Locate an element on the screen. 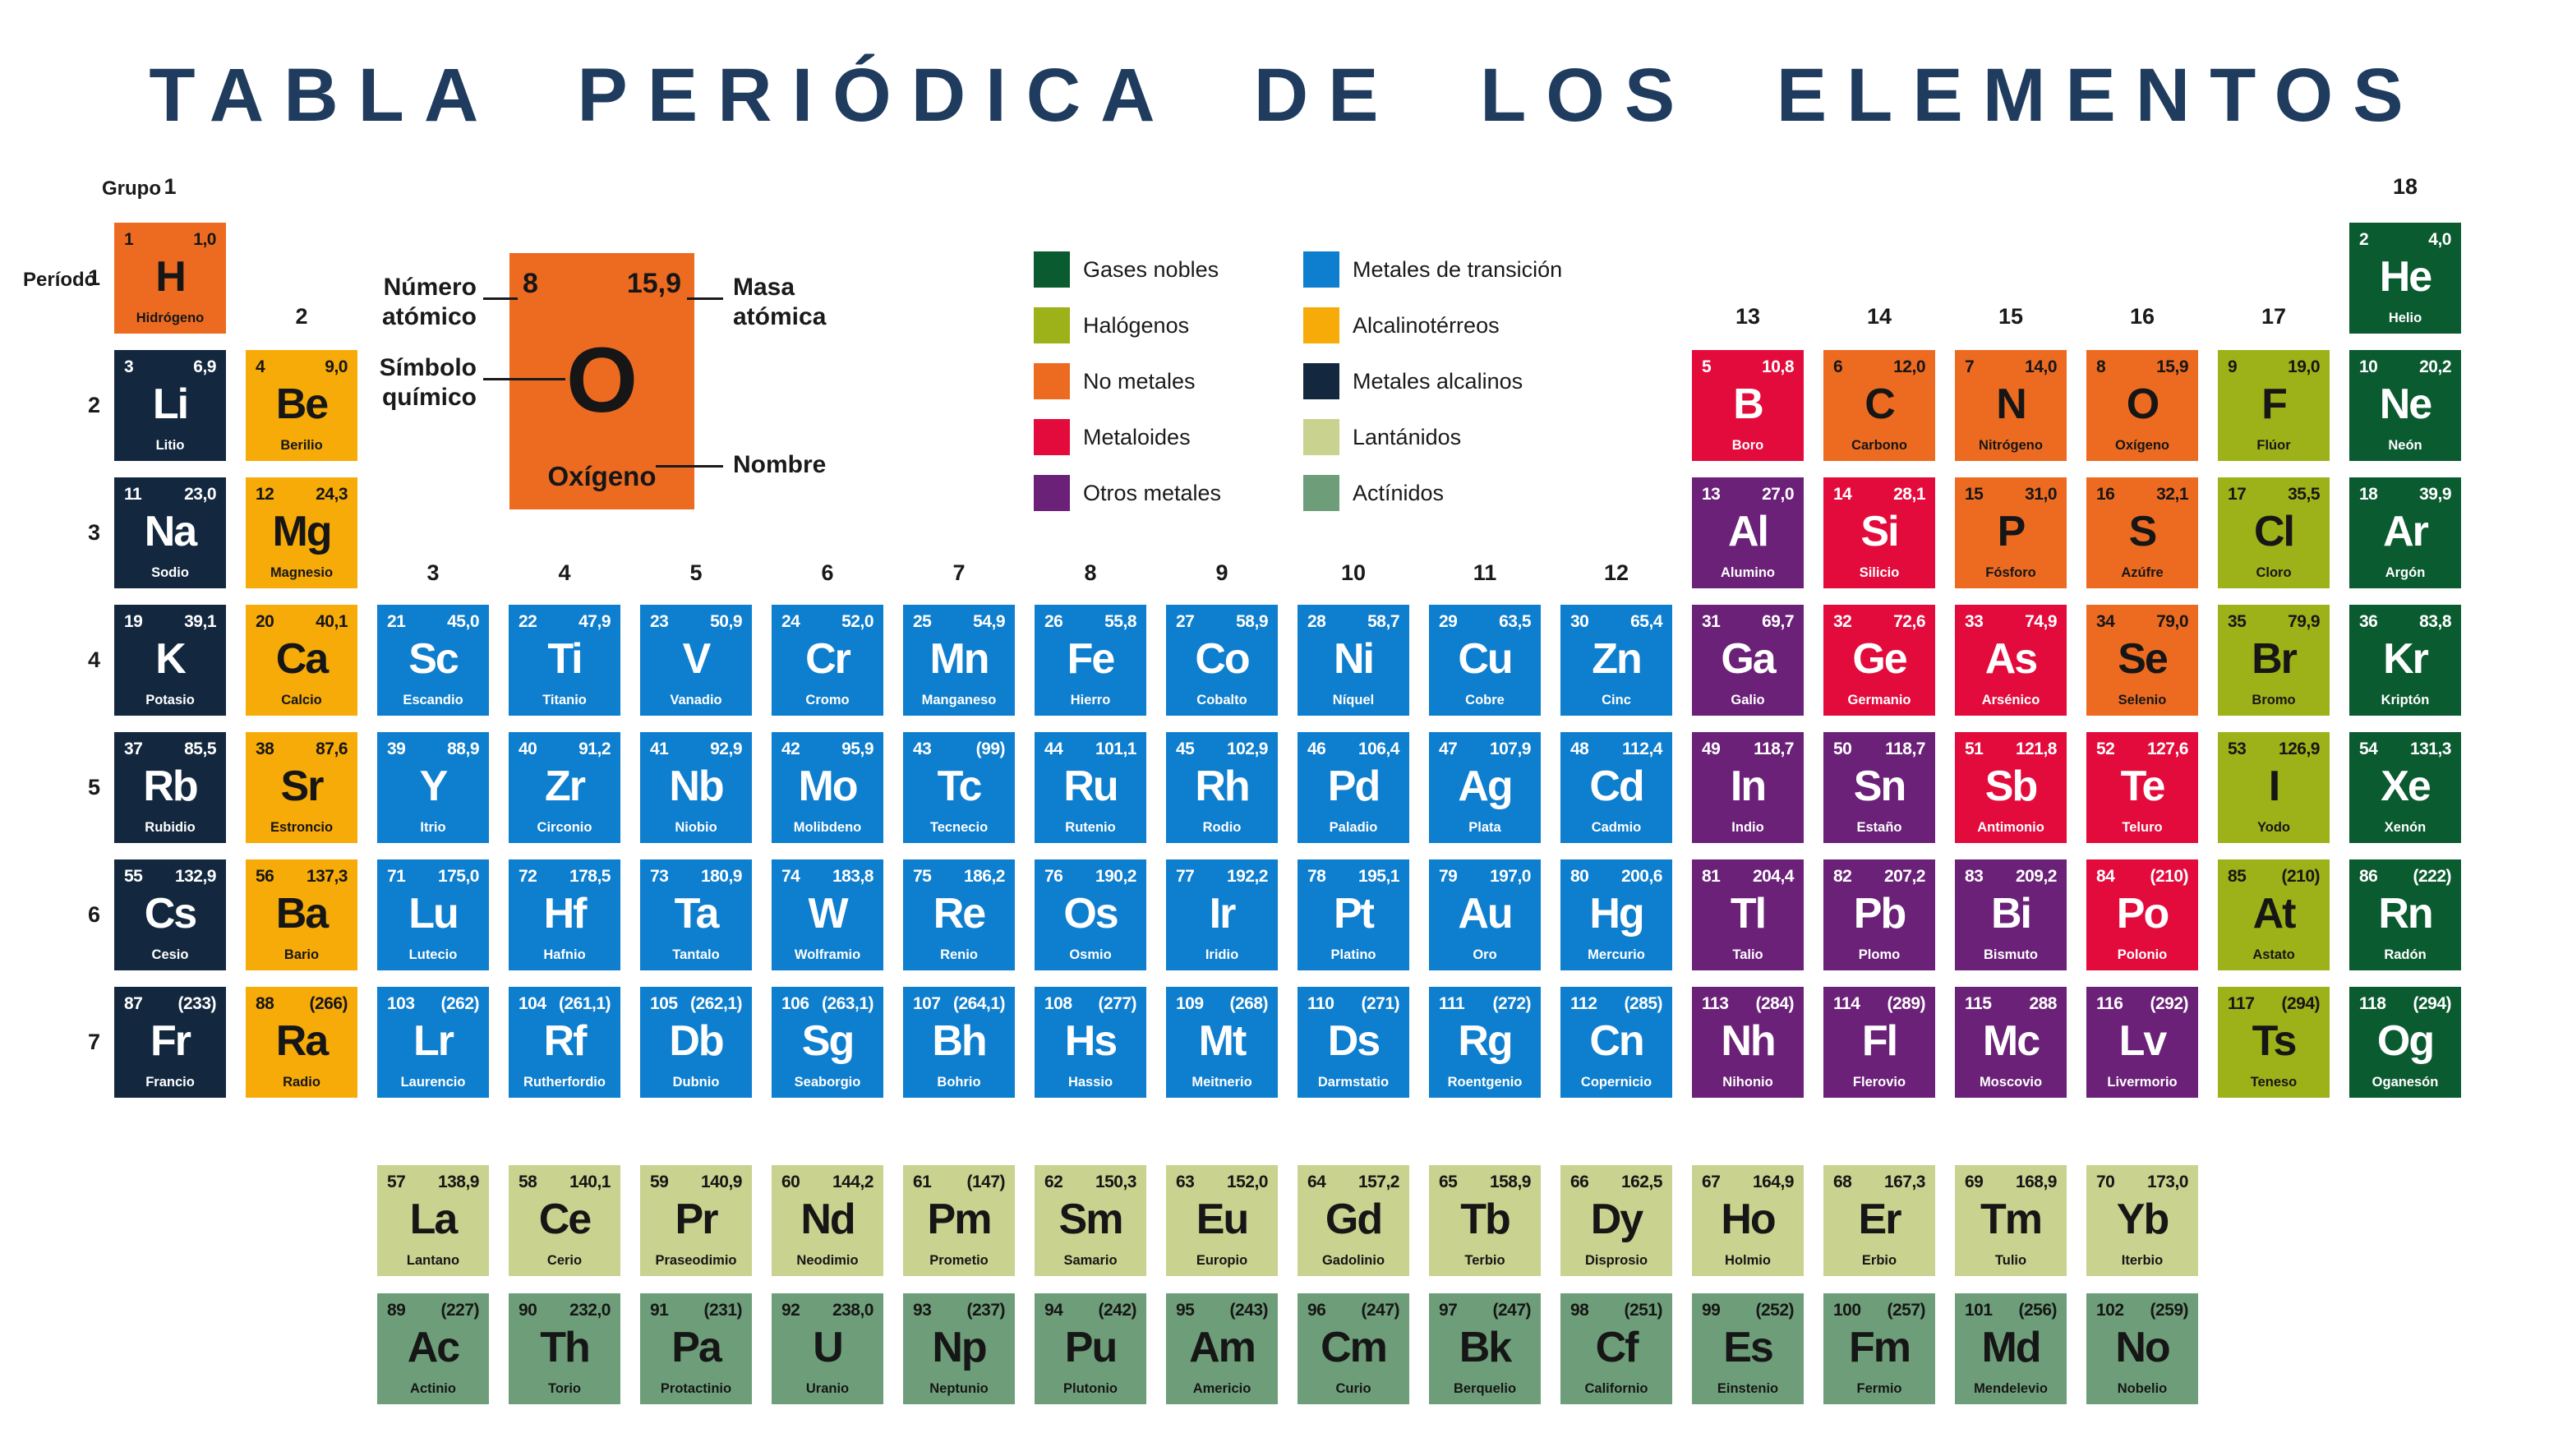 The image size is (2572, 1456). atomic-number: 54 is located at coordinates (2368, 749).